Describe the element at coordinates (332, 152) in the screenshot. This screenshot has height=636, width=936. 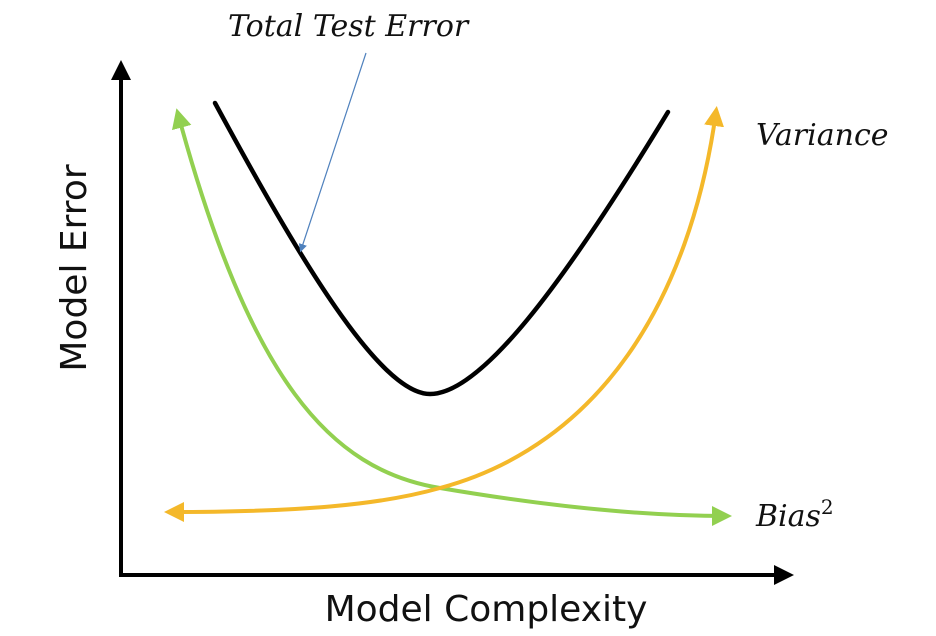
I see `total-test-error-pointer` at that location.